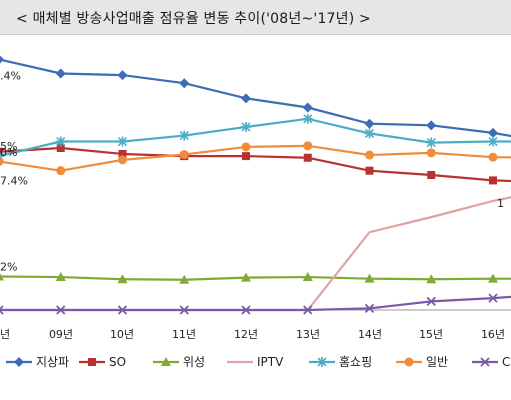  What do you see at coordinates (52, 362) in the screenshot?
I see `legend-label: 지상파` at bounding box center [52, 362].